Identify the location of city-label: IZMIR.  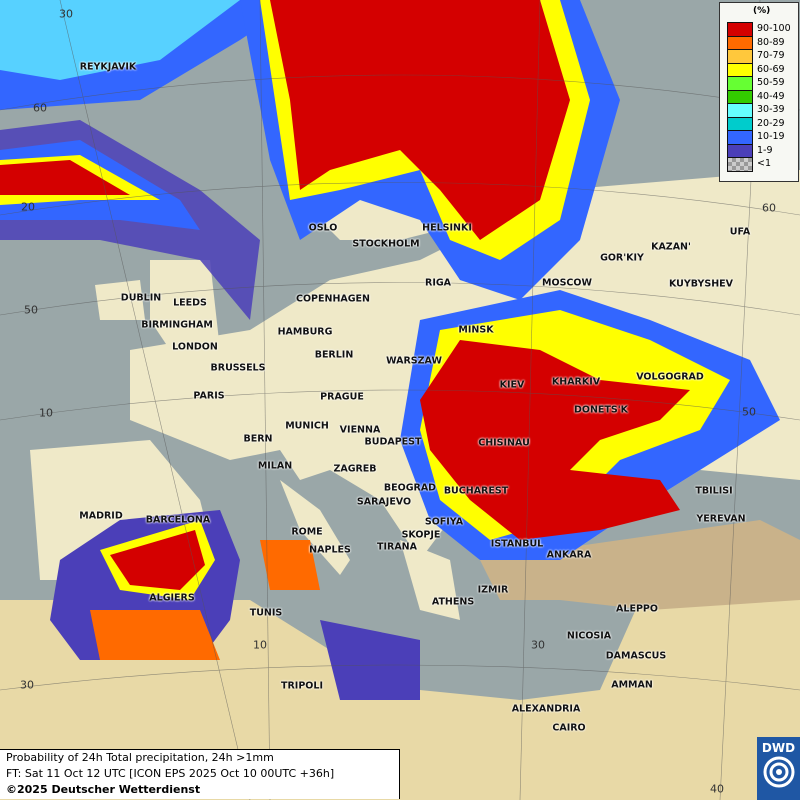
(493, 590).